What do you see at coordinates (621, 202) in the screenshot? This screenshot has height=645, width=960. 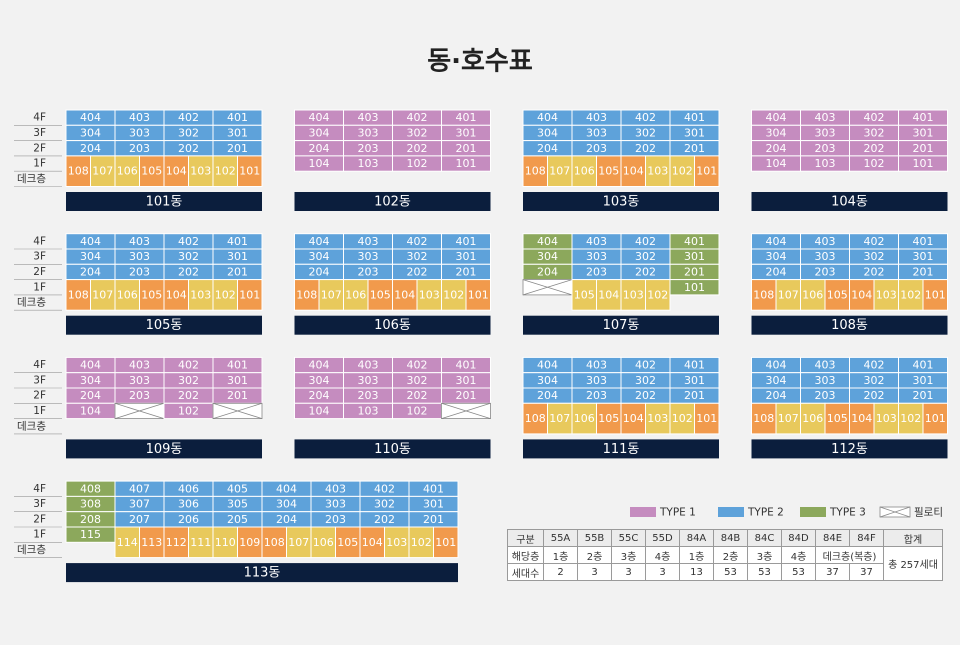 I see `building-name: 103동` at bounding box center [621, 202].